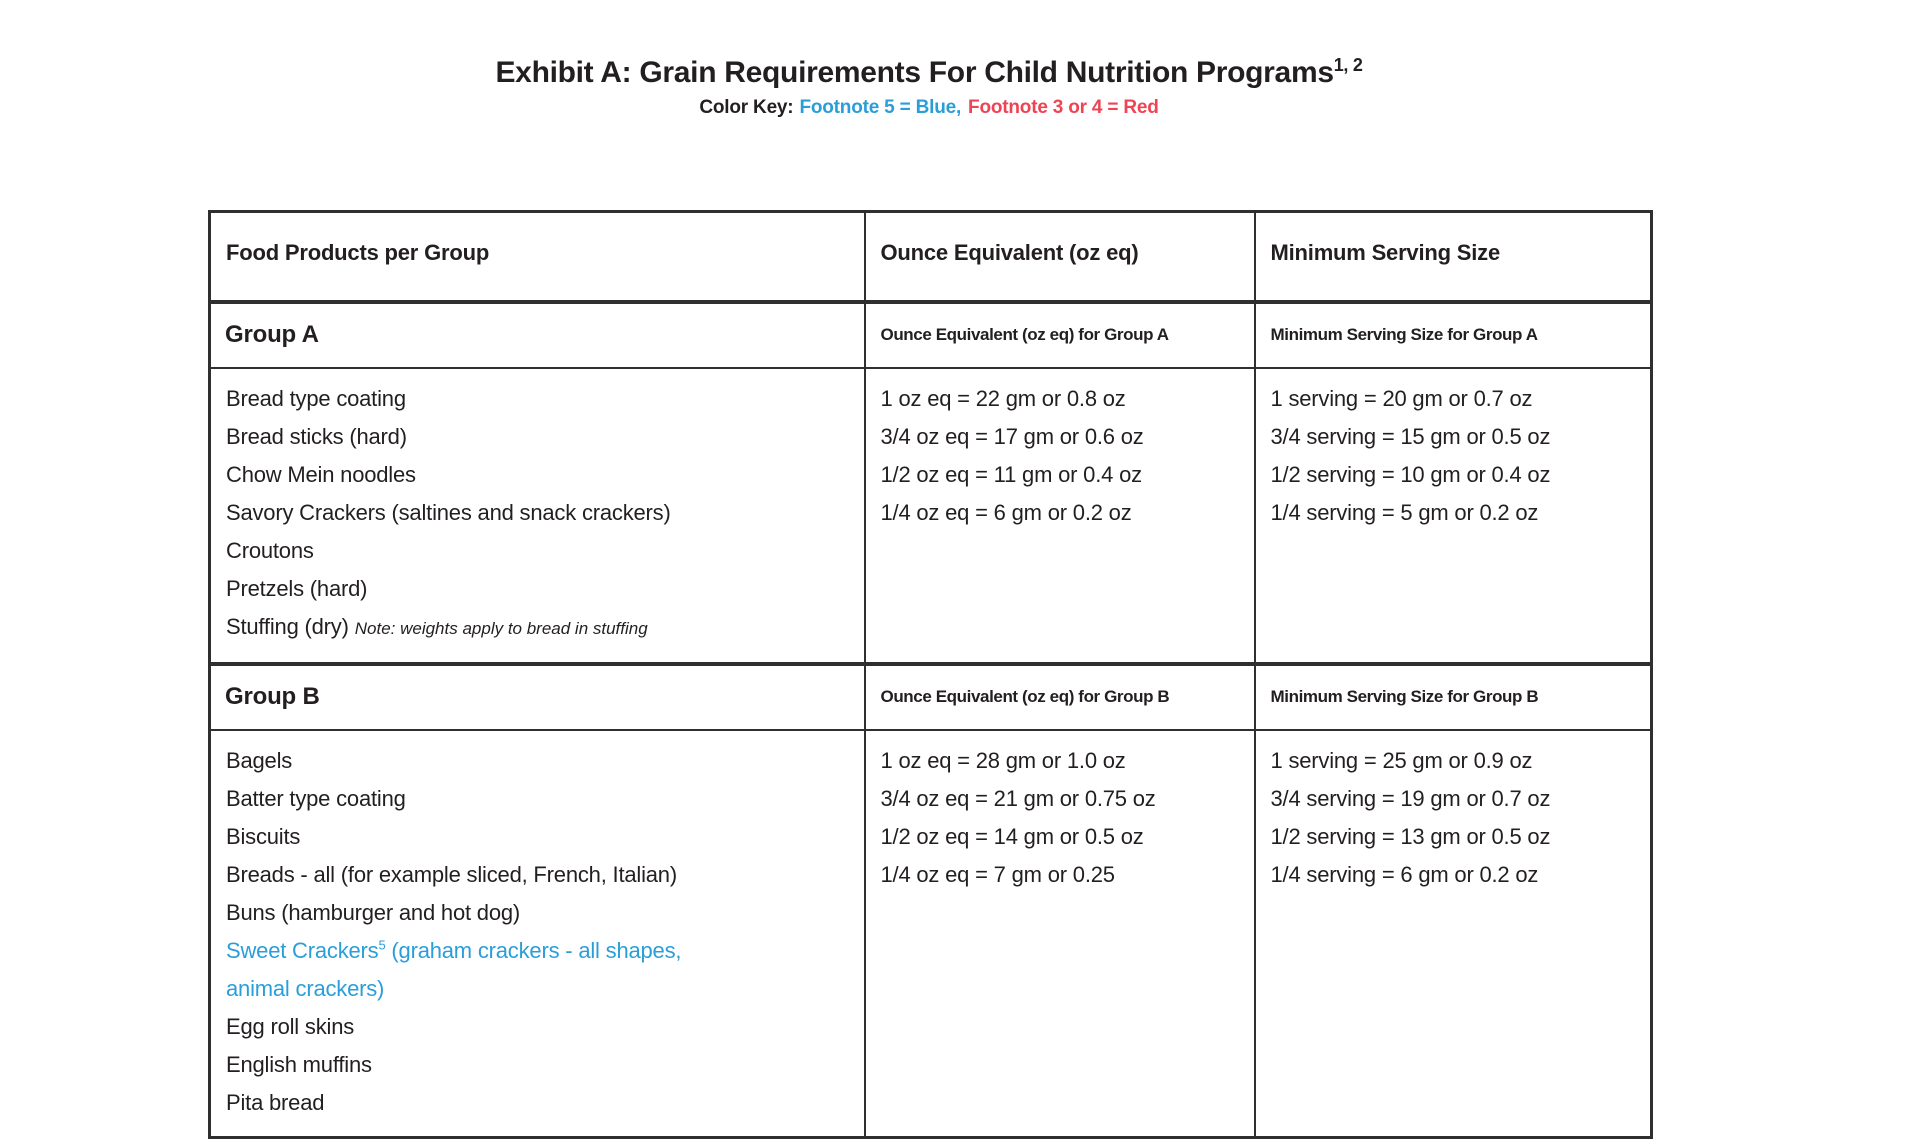  Describe the element at coordinates (1410, 798) in the screenshot. I see `serving-size-line: 3/4 serving = 19 gm or 0.7 oz` at that location.